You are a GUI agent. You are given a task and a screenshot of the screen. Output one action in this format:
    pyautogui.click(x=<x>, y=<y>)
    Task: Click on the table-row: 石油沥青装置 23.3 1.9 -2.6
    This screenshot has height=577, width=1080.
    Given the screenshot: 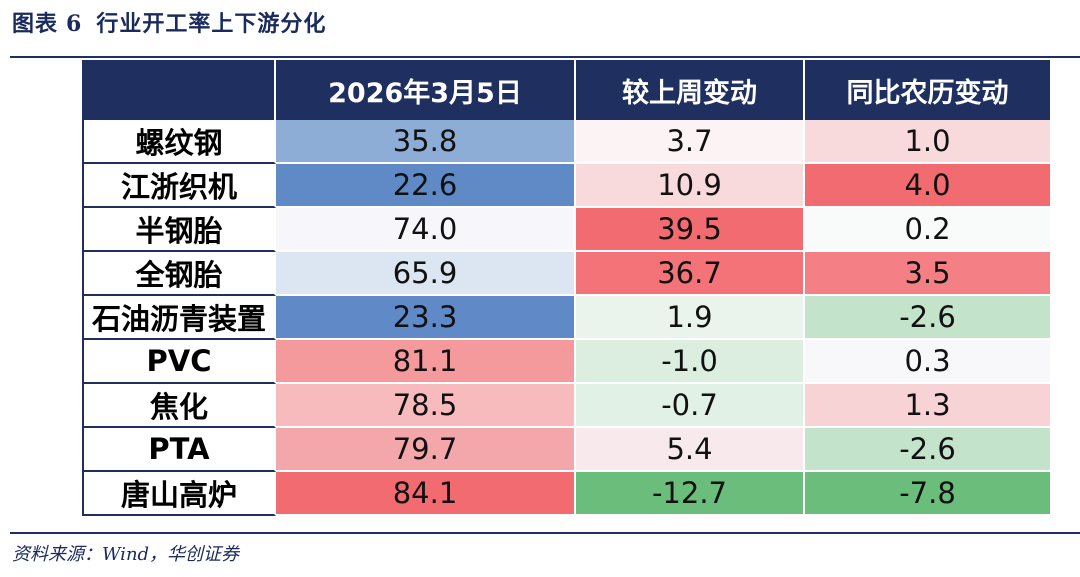 What is the action you would take?
    pyautogui.click(x=567, y=318)
    